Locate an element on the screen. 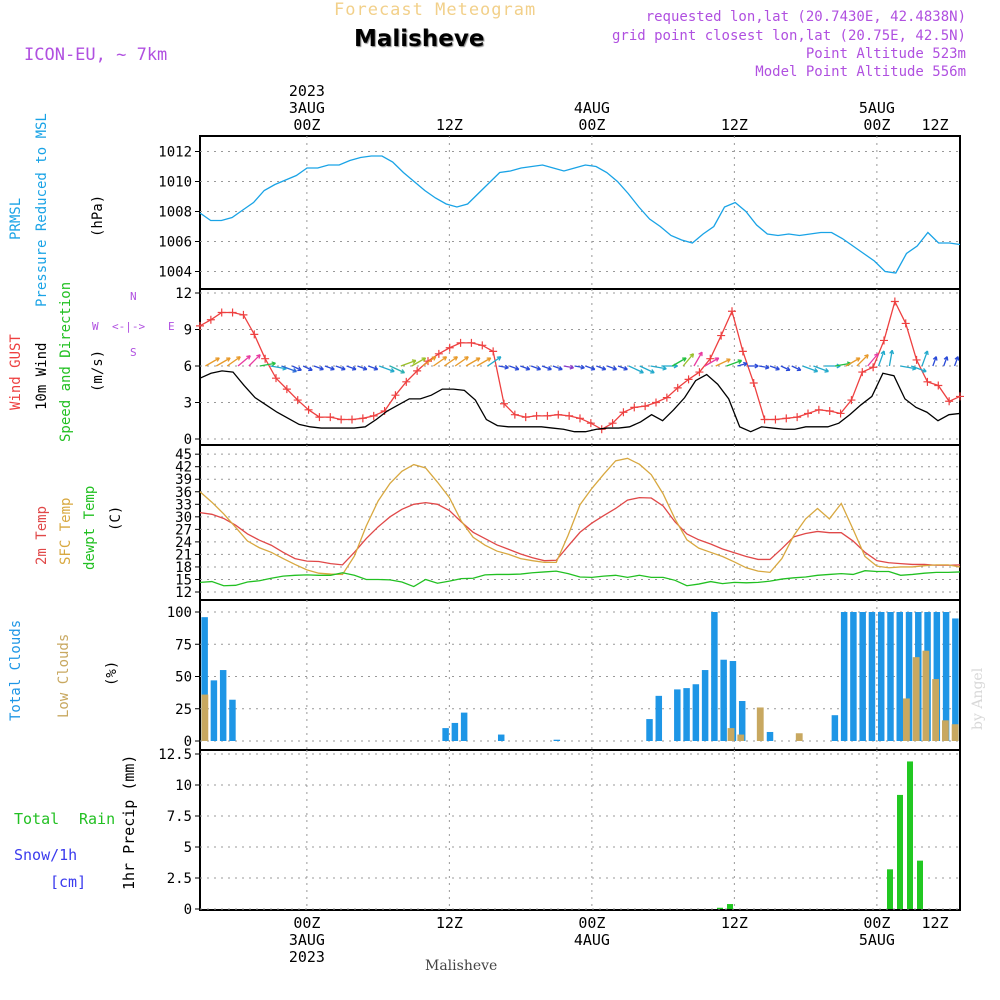  pressure-ytick-label: 1008 is located at coordinates (175, 213).